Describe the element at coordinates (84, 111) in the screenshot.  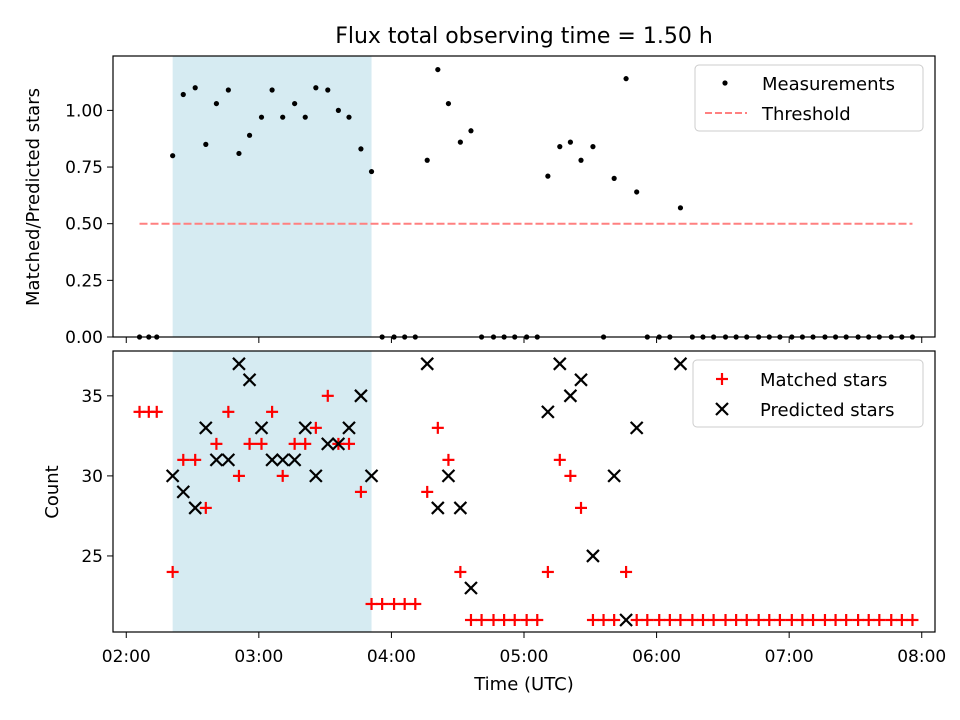
I see `top-ytick-label: 1.00` at that location.